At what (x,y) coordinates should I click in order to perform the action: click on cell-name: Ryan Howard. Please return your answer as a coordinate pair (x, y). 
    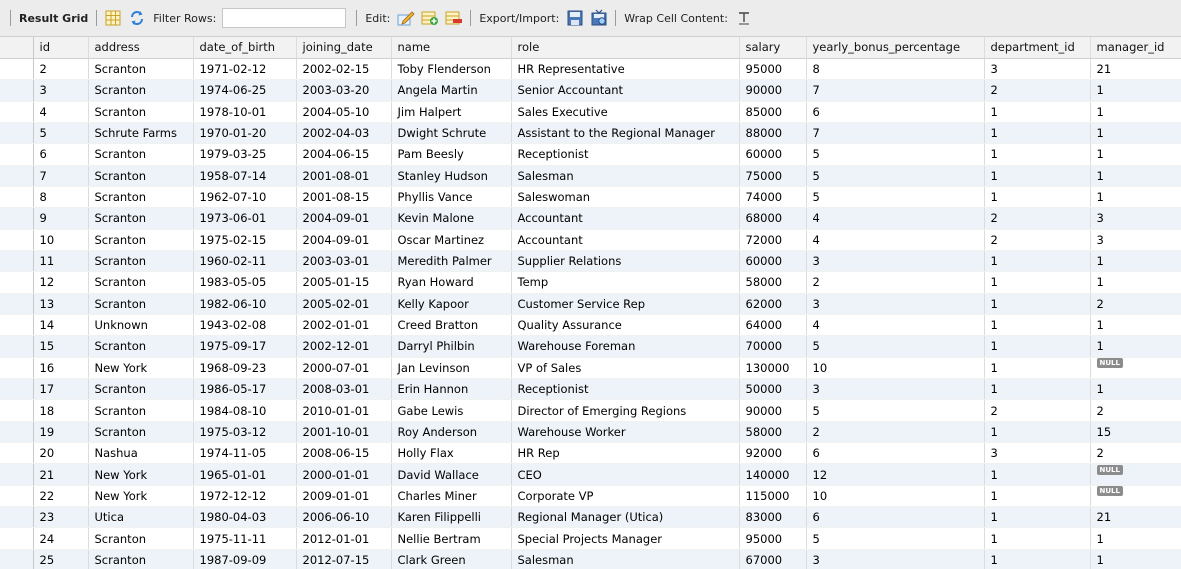
    Looking at the image, I should click on (451, 282).